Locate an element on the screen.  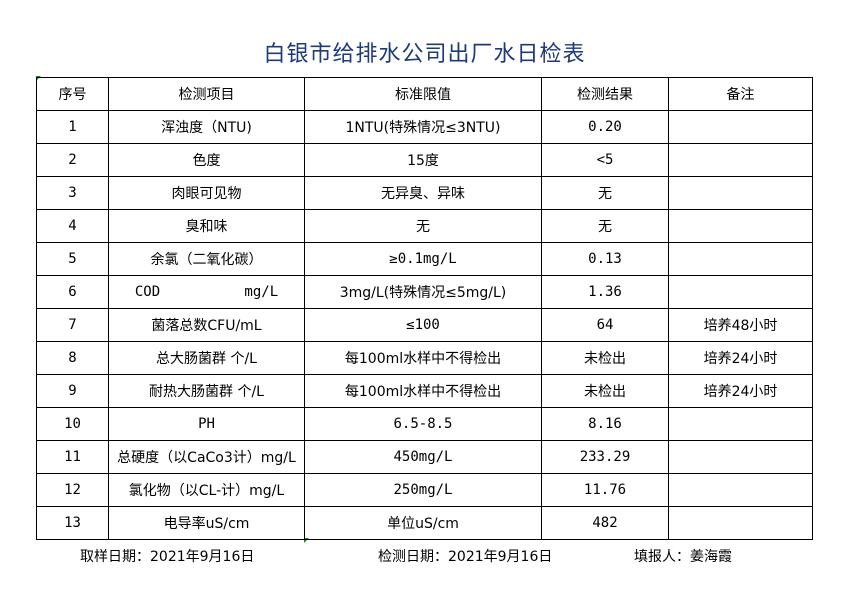
cell-index: 5 is located at coordinates (72, 259).